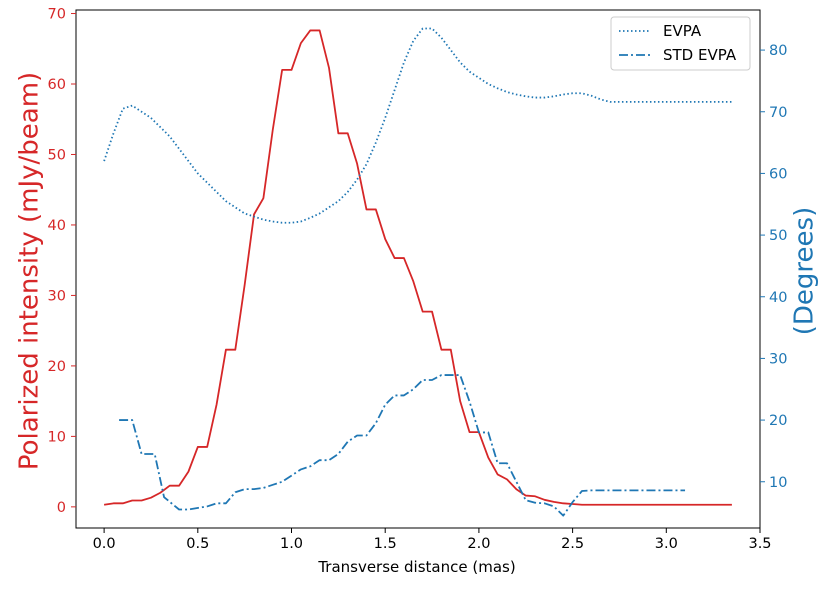 The image size is (834, 589). Describe the element at coordinates (805, 271) in the screenshot. I see `y-axis-right-label: (Degrees)` at that location.